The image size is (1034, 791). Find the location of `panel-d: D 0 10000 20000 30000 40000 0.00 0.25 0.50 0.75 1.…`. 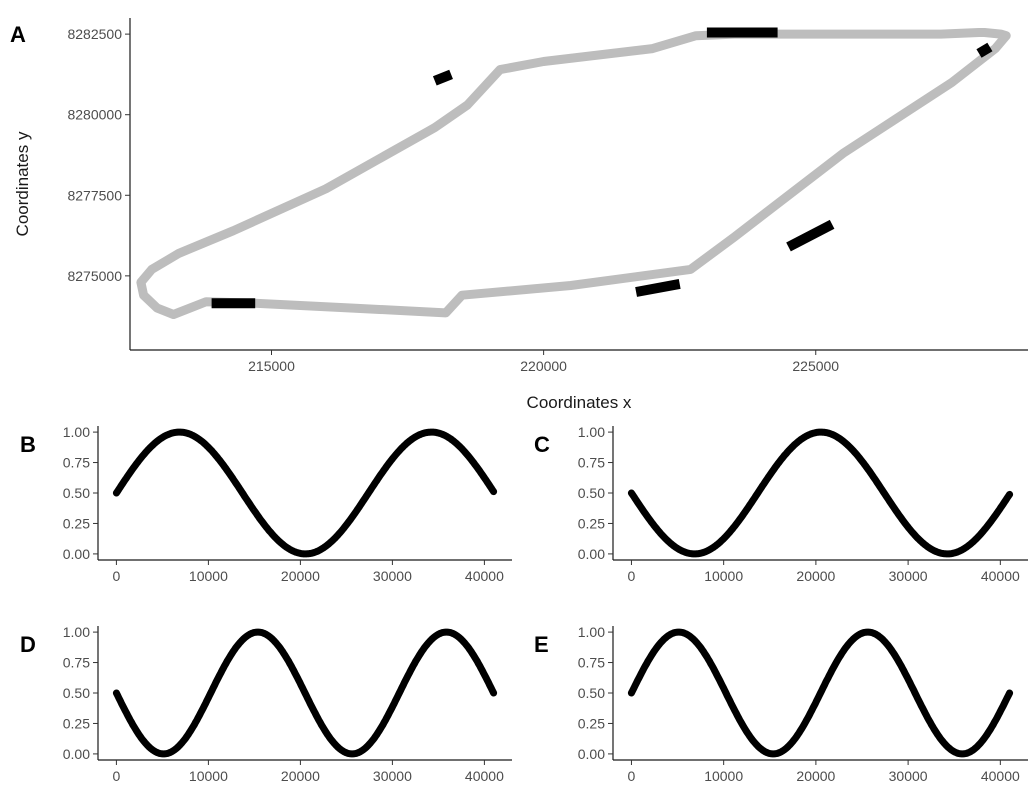

panel-d: D 0 10000 20000 30000 40000 0.00 0.25 0.50 0.75 1.… is located at coordinates (266, 704).